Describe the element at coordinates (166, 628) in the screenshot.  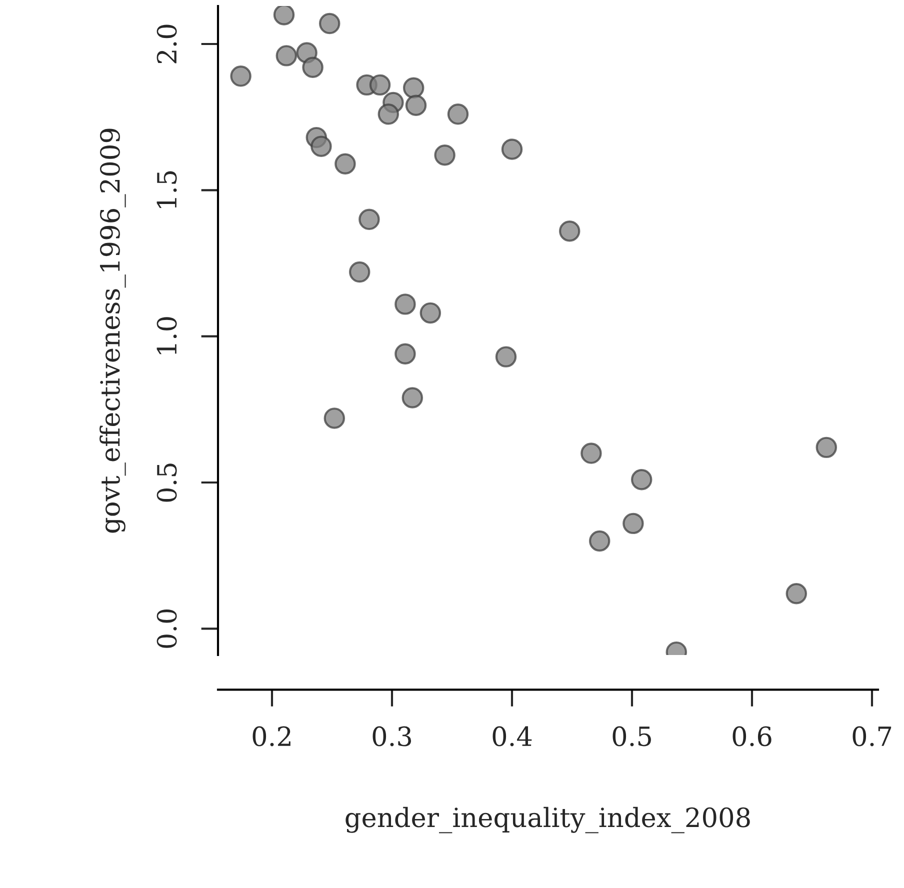
I see `y-tick-label: 0.0` at that location.